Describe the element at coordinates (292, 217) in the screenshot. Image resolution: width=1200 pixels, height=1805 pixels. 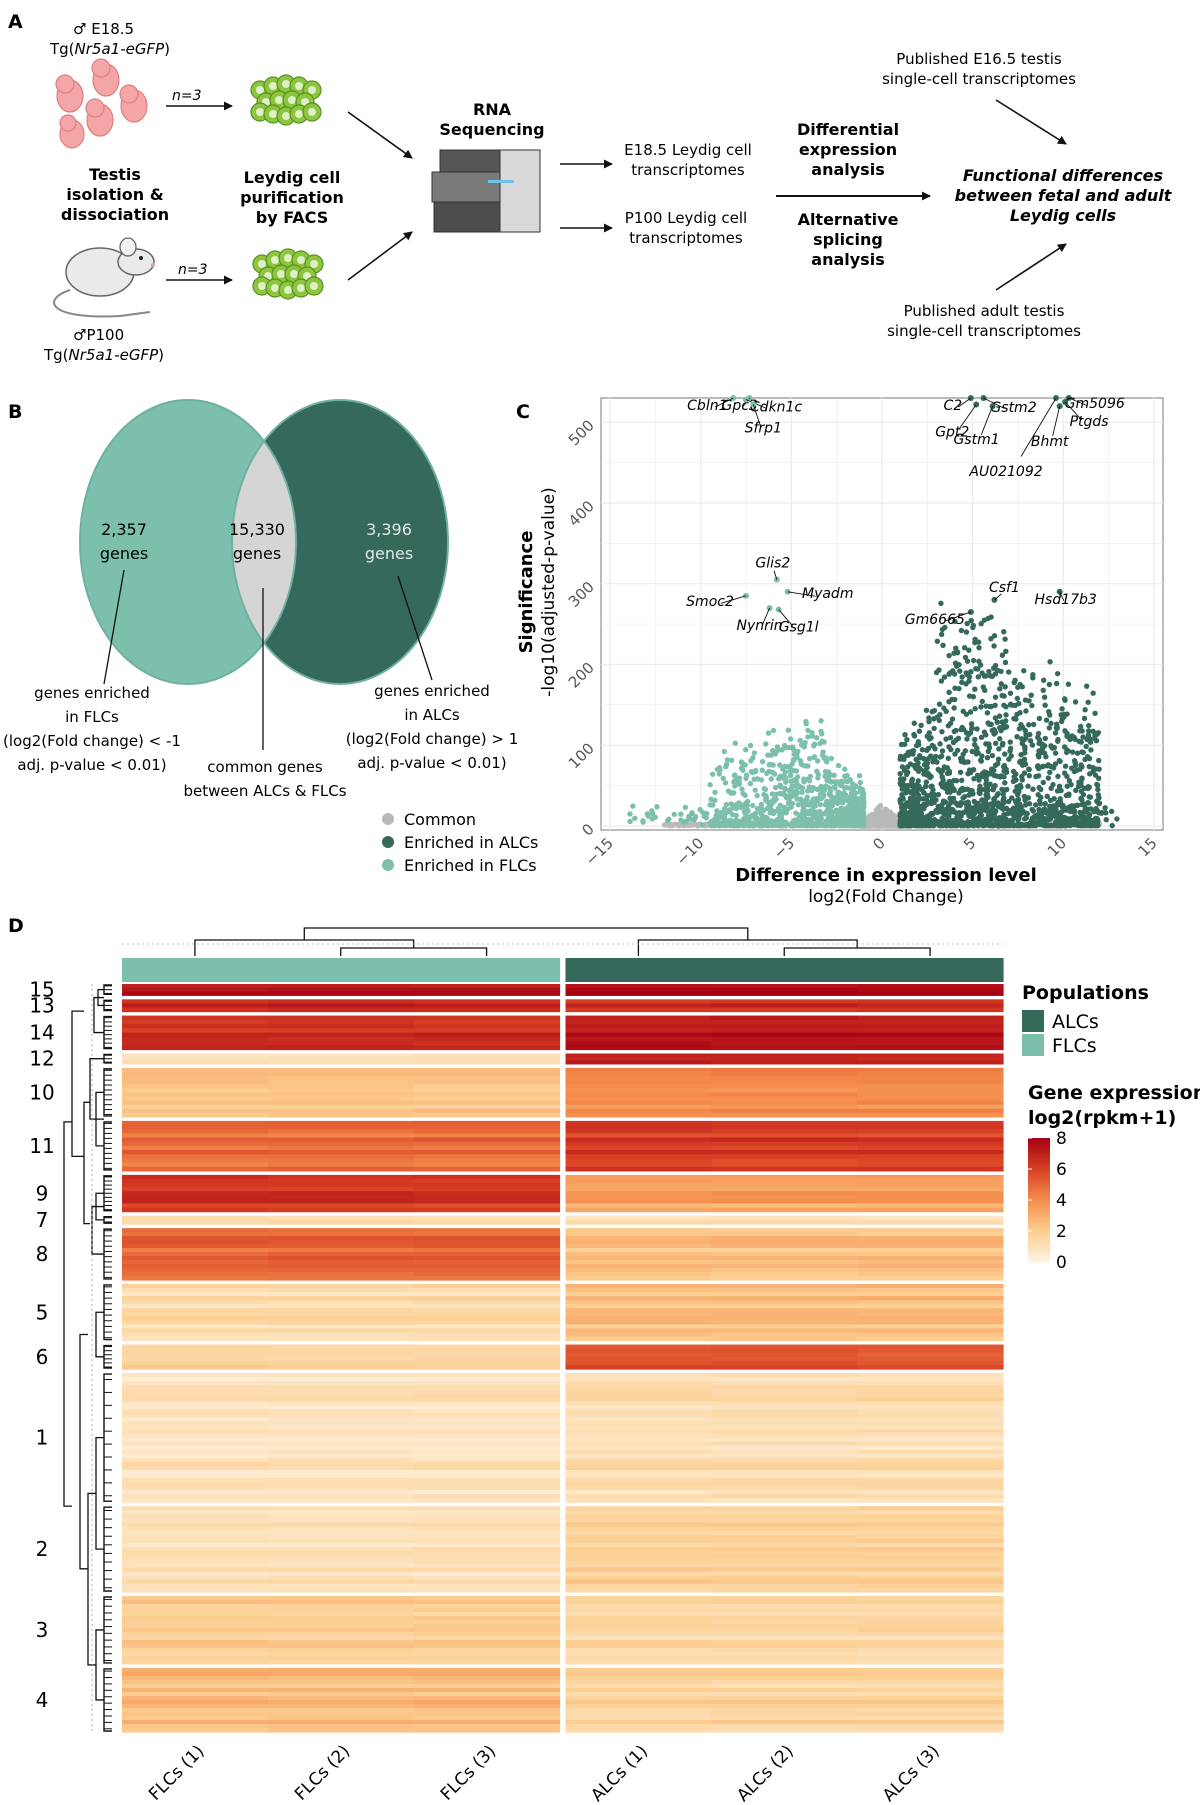
I see `leydig-label-line3: by FACS` at that location.